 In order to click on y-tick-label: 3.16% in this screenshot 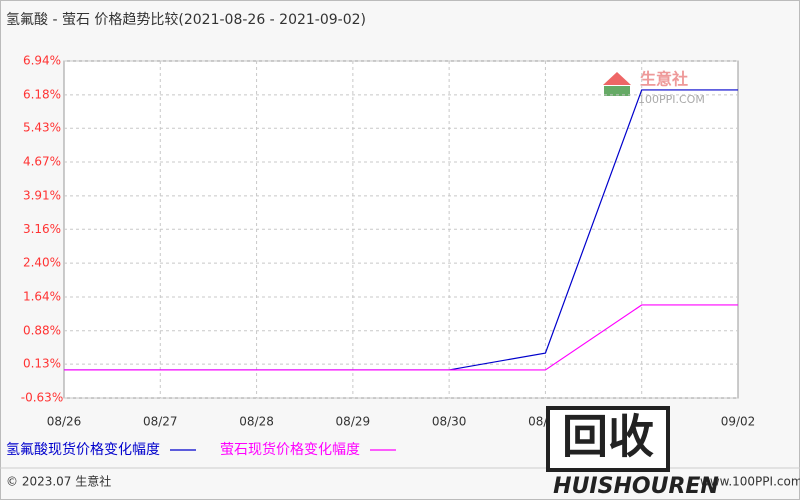, I will do `click(42, 229)`.